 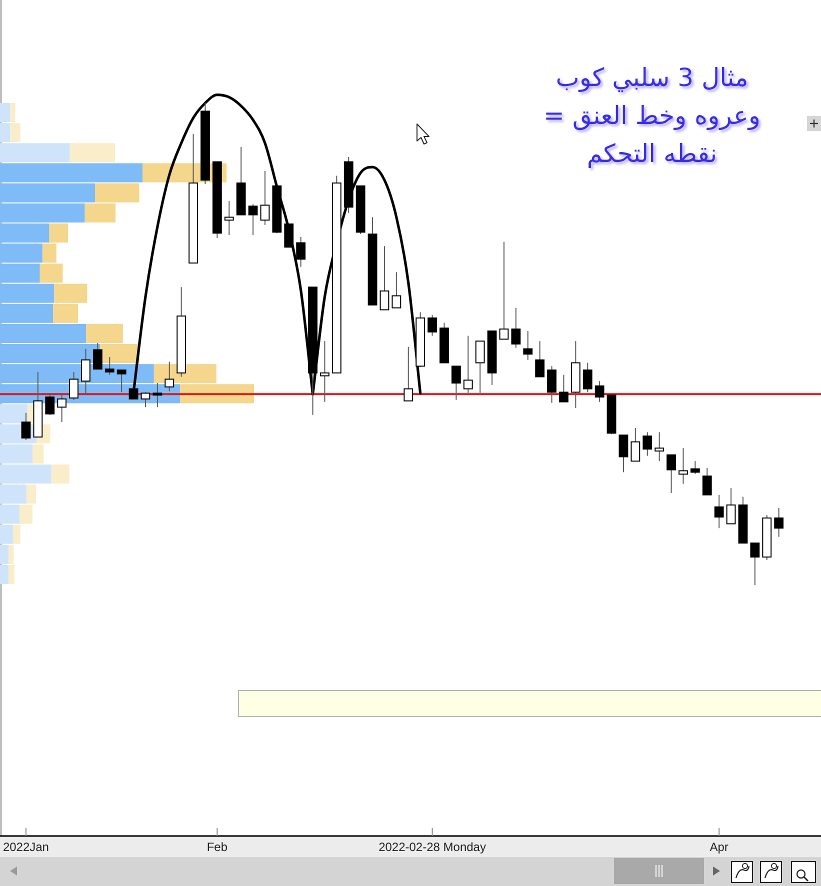 I want to click on chart-title: مثال 3 سلبي كوب وعروه وخط العنق = نقطه التحكم, so click(x=652, y=115).